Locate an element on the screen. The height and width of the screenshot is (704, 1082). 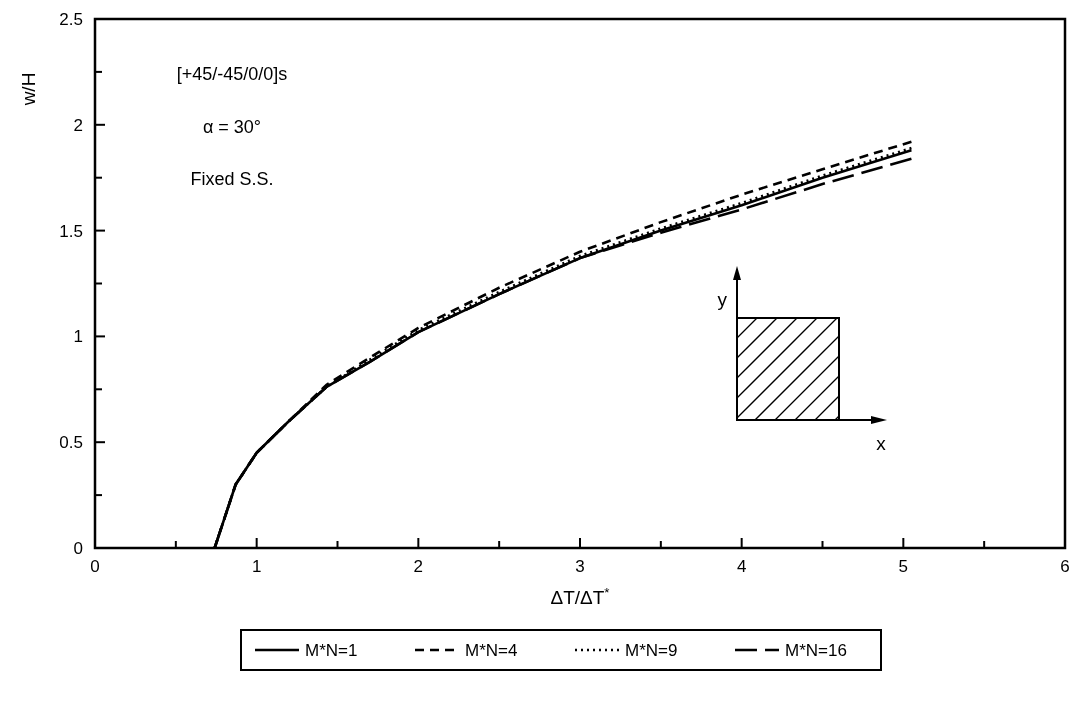
y-tick-label: 0 is located at coordinates (78, 548).